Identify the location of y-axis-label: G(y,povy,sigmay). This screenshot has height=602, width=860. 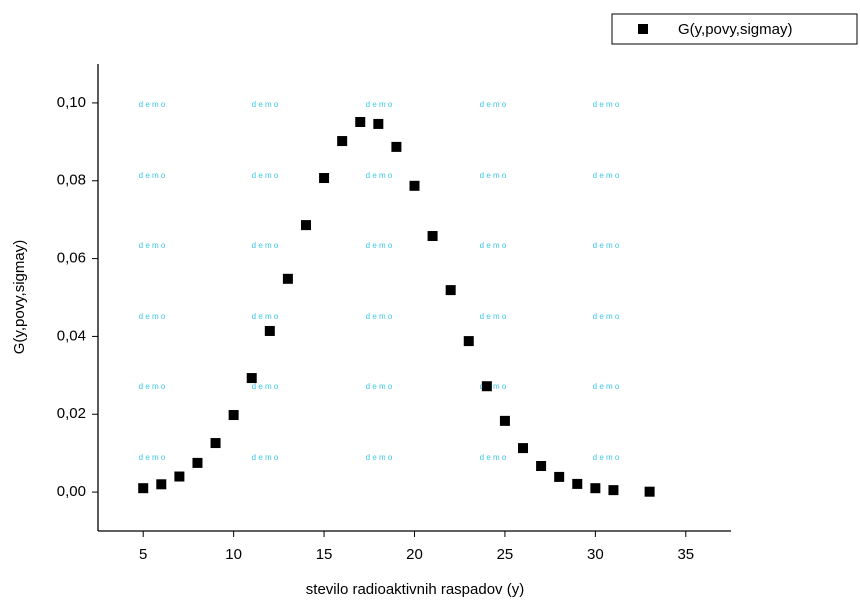
(19, 297).